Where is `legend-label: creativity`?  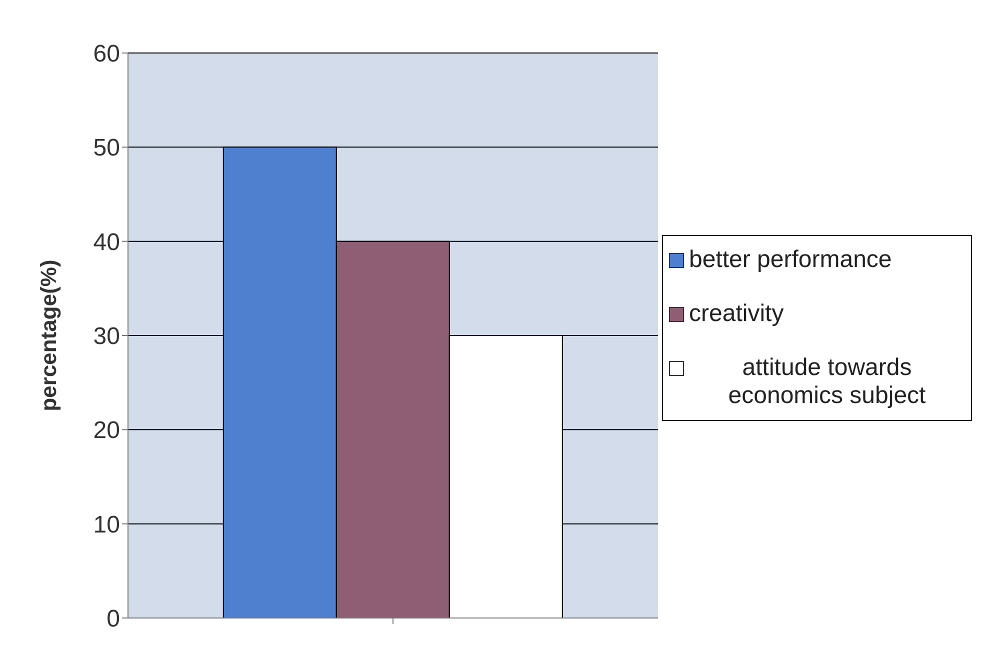 legend-label: creativity is located at coordinates (736, 314).